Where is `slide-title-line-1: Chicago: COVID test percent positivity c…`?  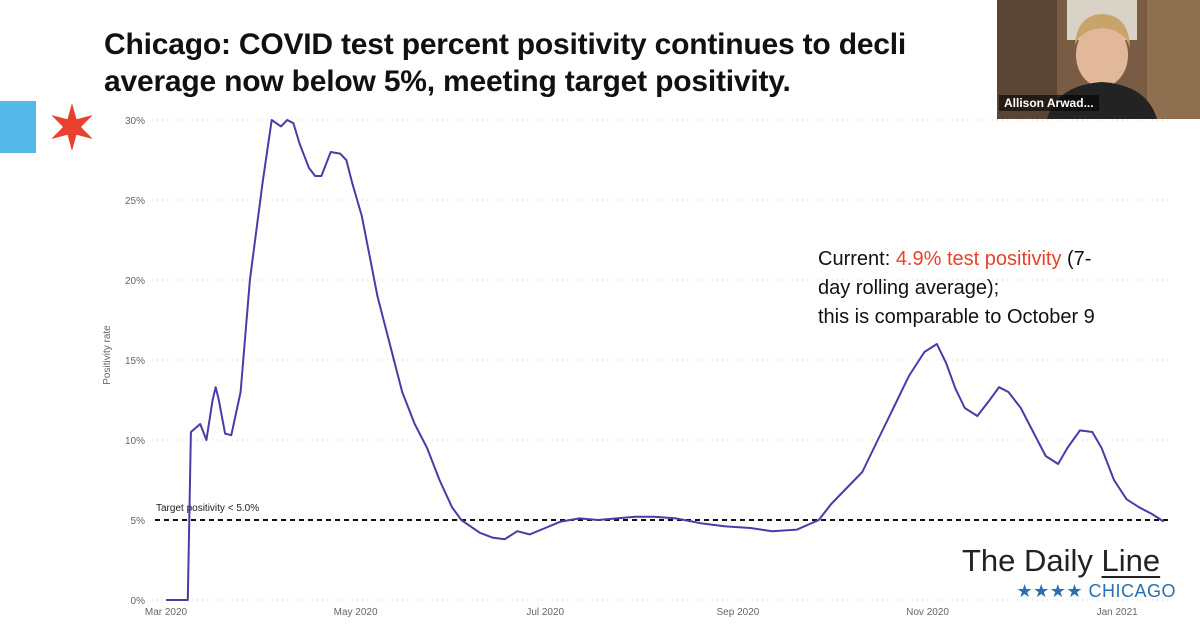
slide-title-line-1: Chicago: COVID test percent positivity c… is located at coordinates (505, 44).